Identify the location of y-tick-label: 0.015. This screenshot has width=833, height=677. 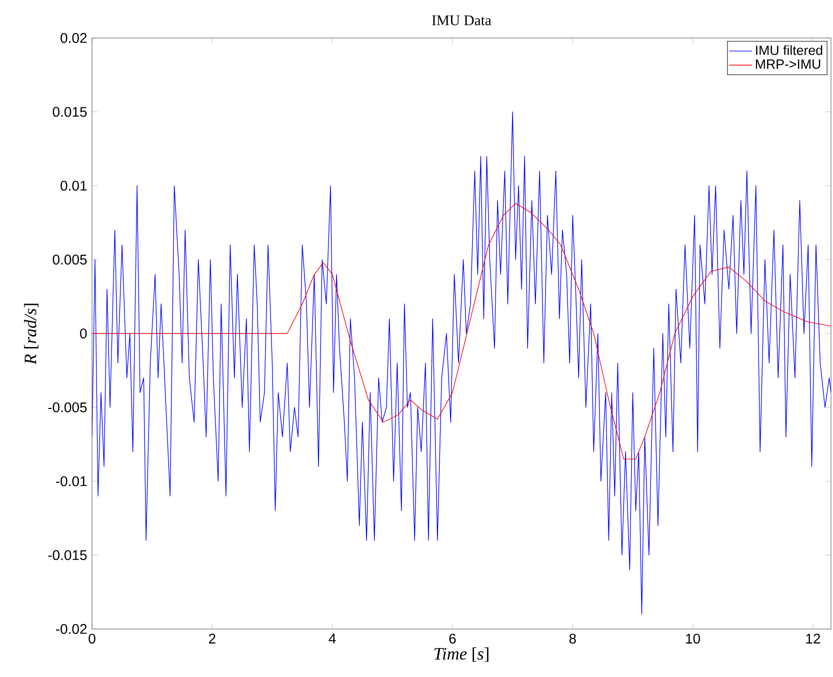
(69, 111).